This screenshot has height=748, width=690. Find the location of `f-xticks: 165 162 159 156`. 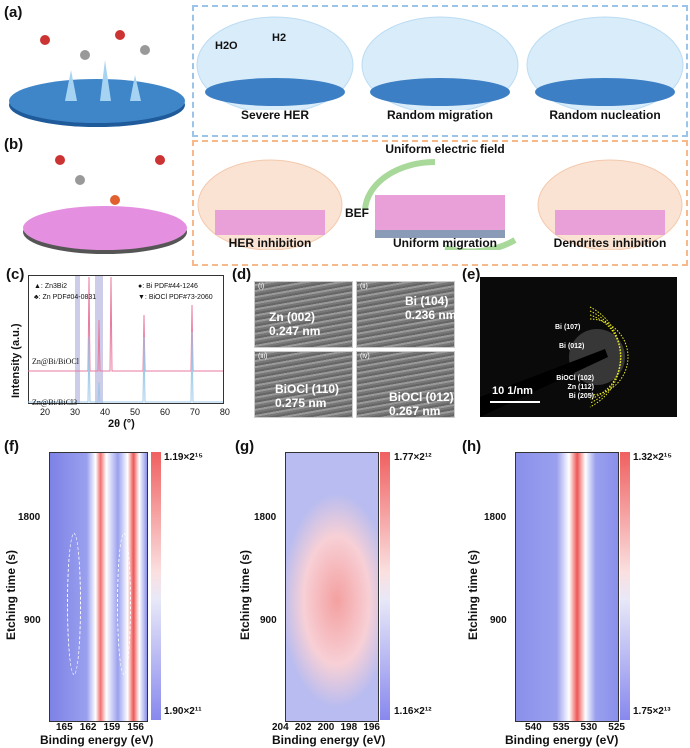

f-xticks: 165 162 159 156 is located at coordinates (100, 727).